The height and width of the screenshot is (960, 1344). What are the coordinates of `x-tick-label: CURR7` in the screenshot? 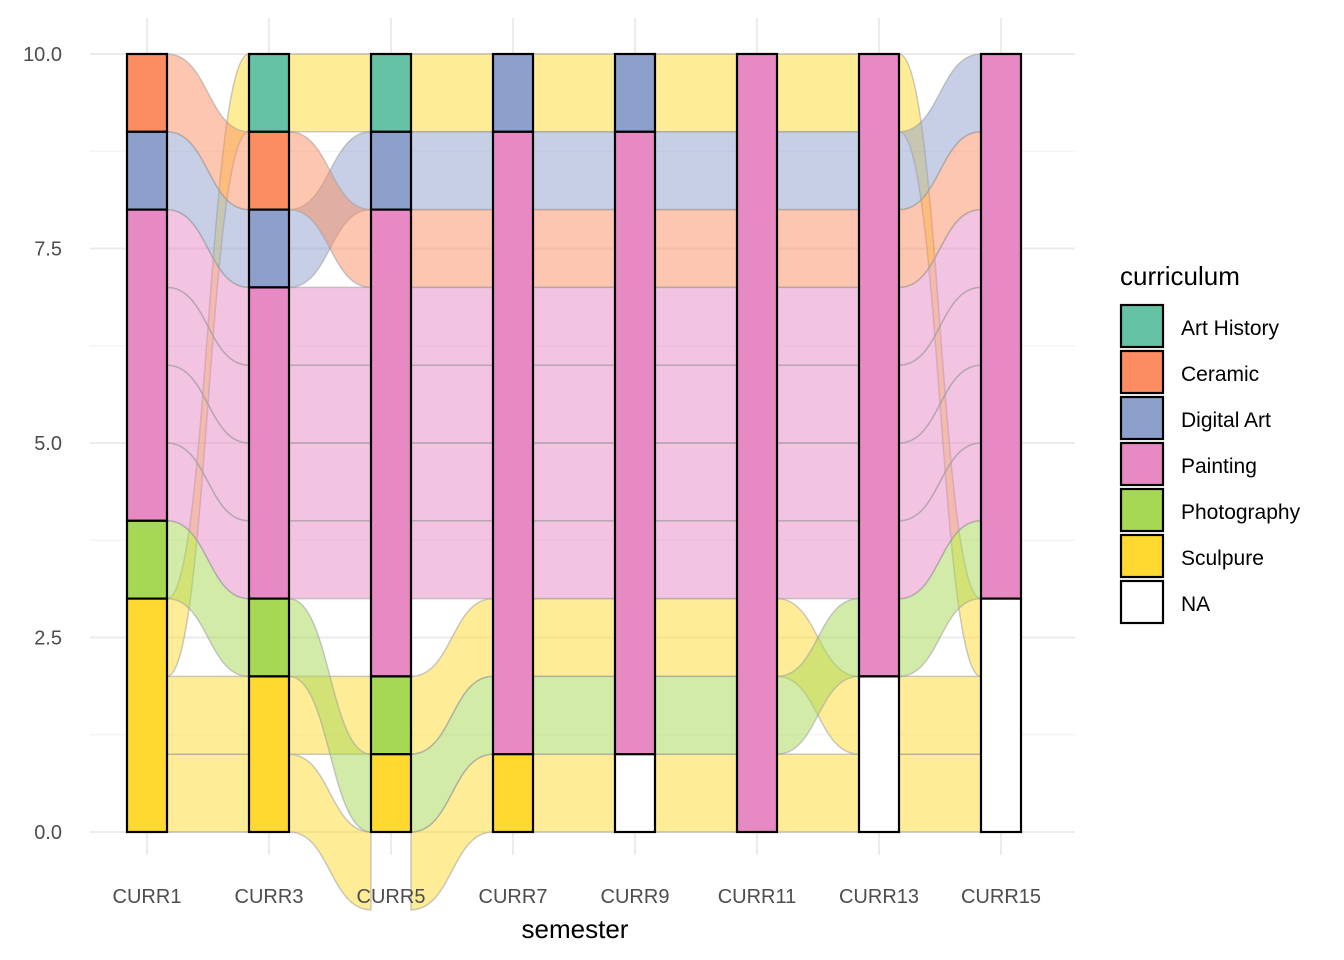 It's located at (513, 897).